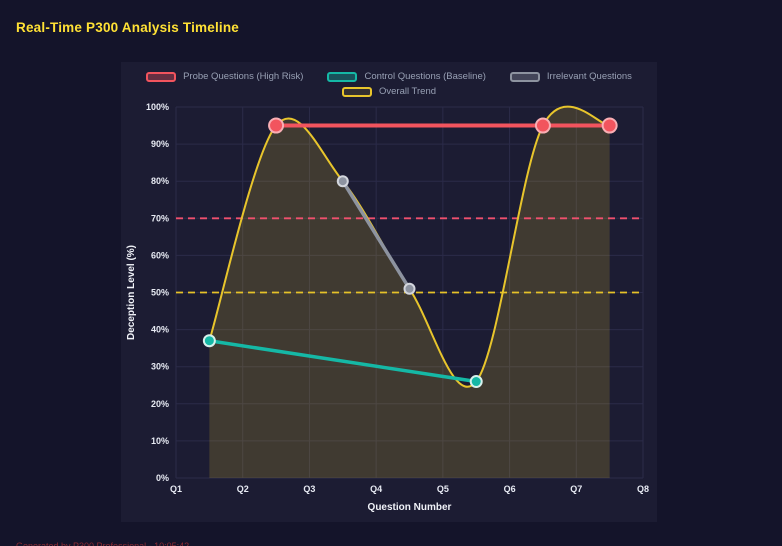 The width and height of the screenshot is (782, 546). Describe the element at coordinates (425, 76) in the screenshot. I see `legend-label: Control Questions (Baseline)` at that location.